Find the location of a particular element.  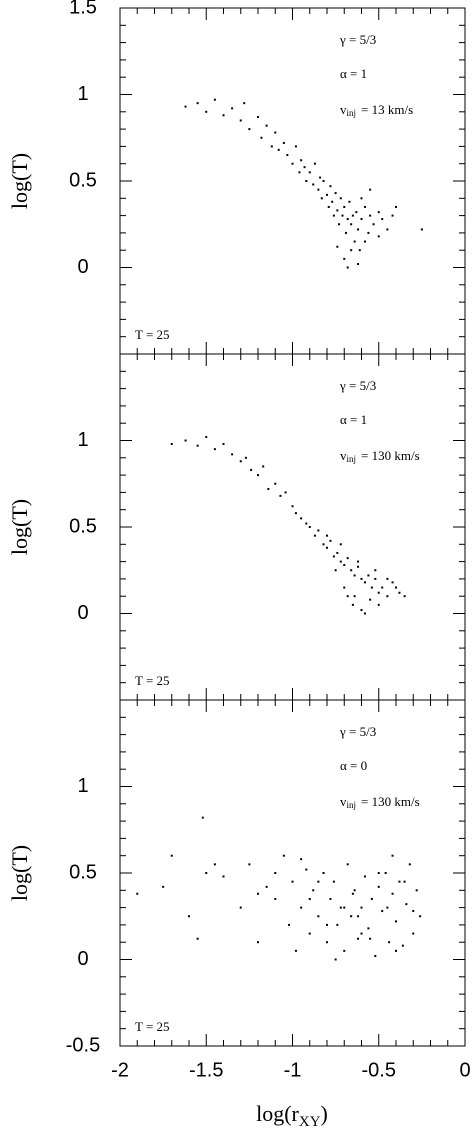

x-axis-label: log(rXY) is located at coordinates (292, 1115).